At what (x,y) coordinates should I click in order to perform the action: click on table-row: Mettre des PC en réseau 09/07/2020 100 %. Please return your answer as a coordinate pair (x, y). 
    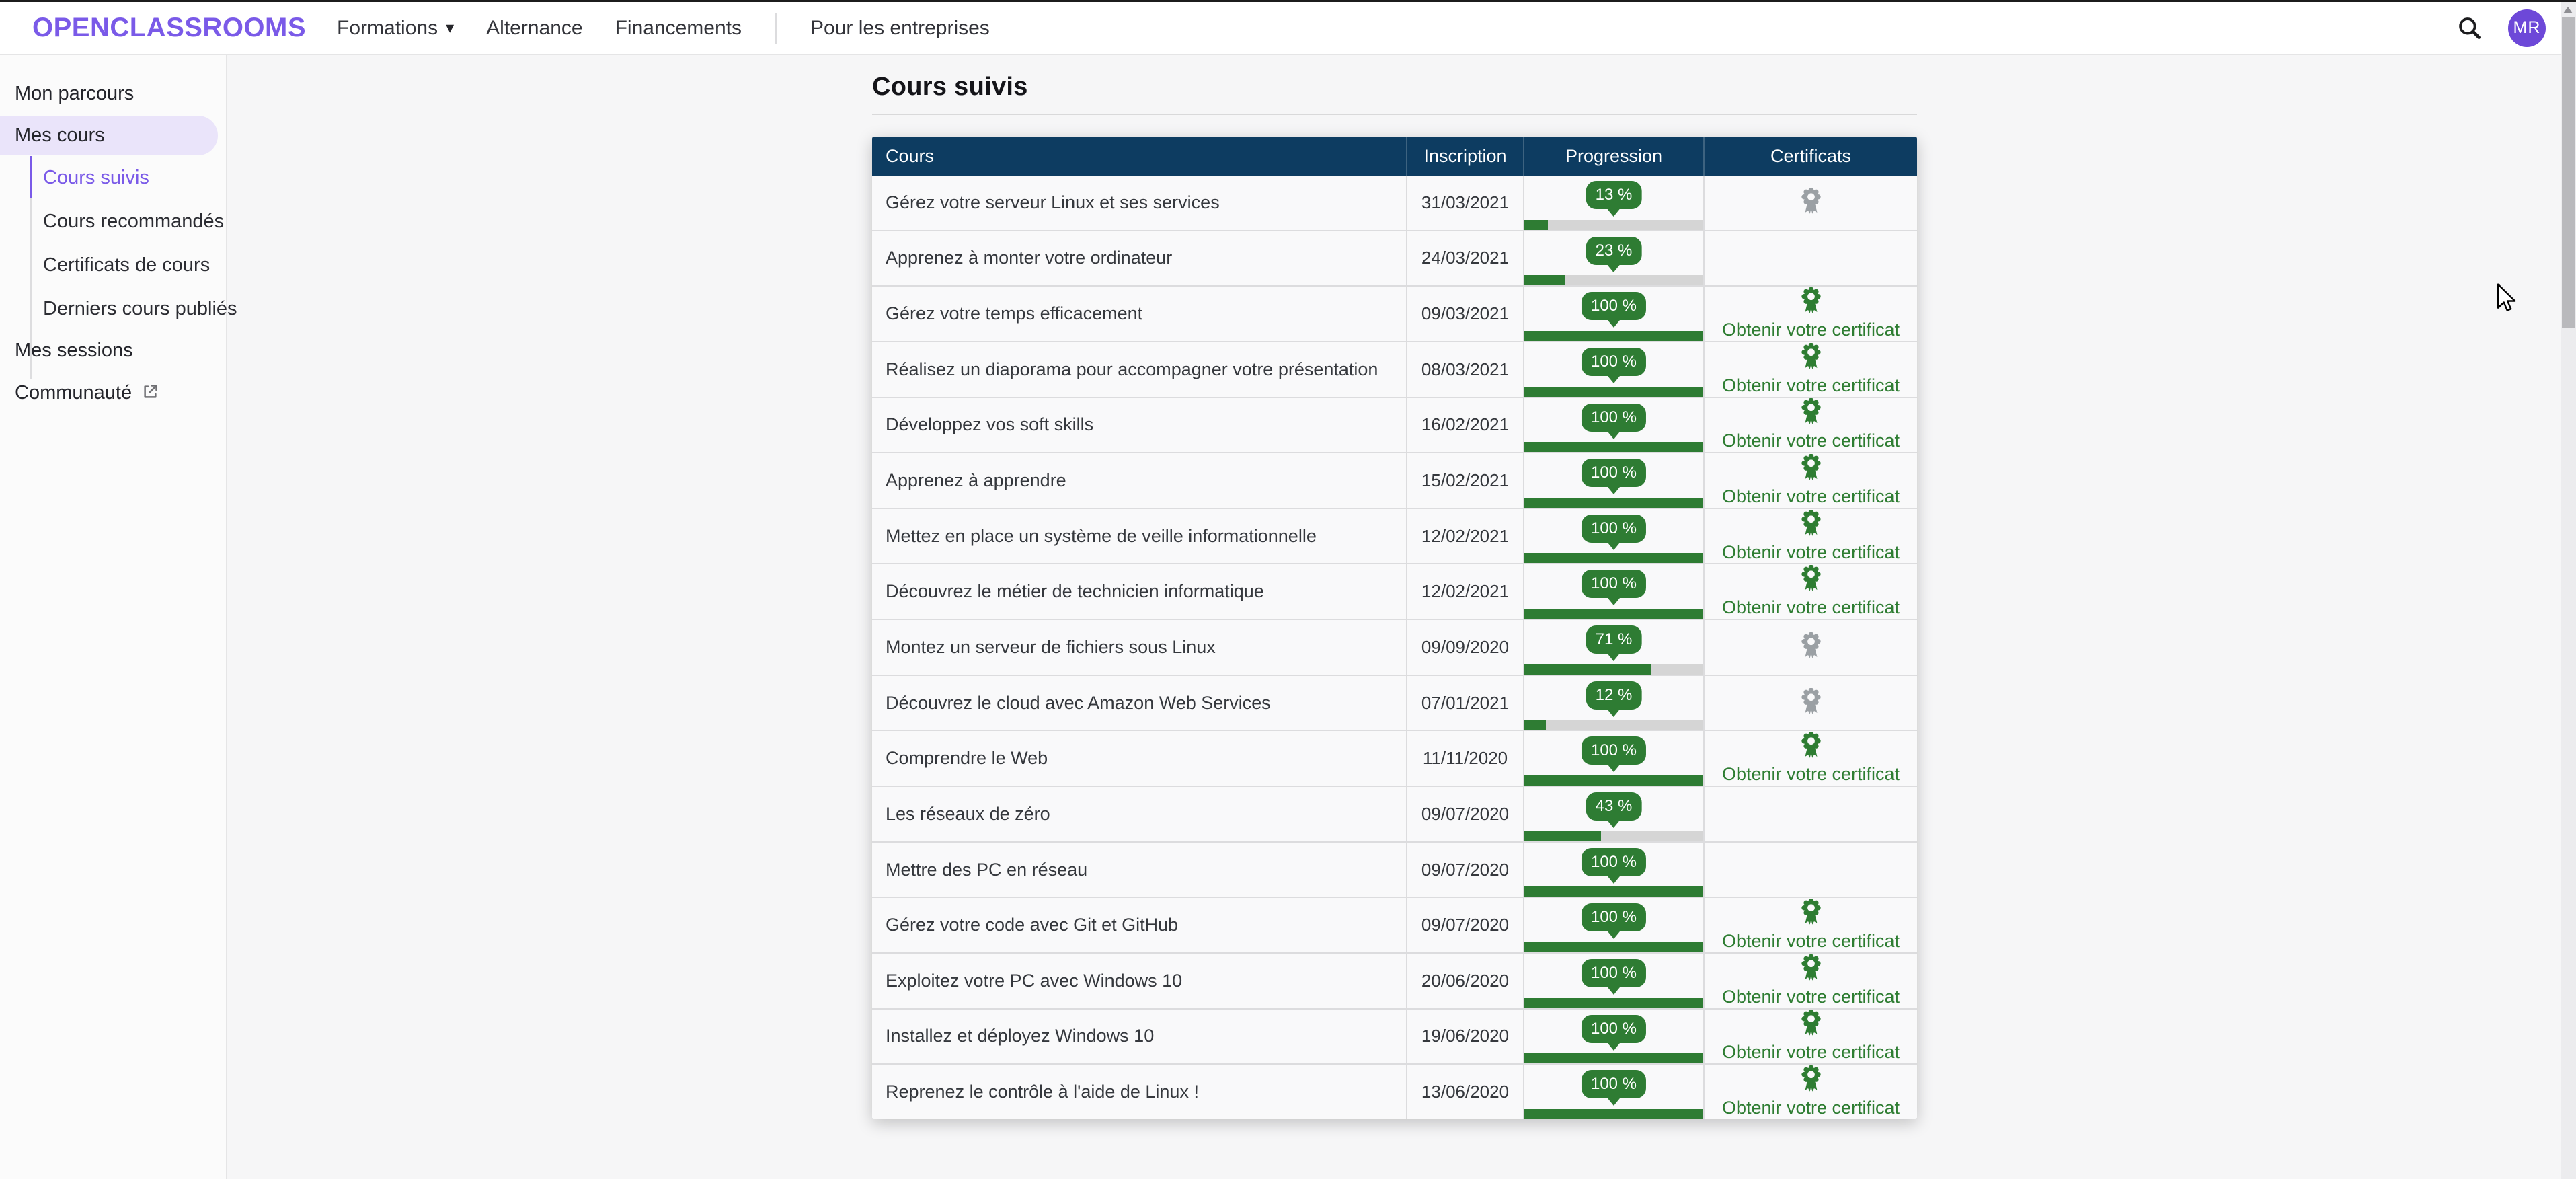
    Looking at the image, I should click on (1395, 869).